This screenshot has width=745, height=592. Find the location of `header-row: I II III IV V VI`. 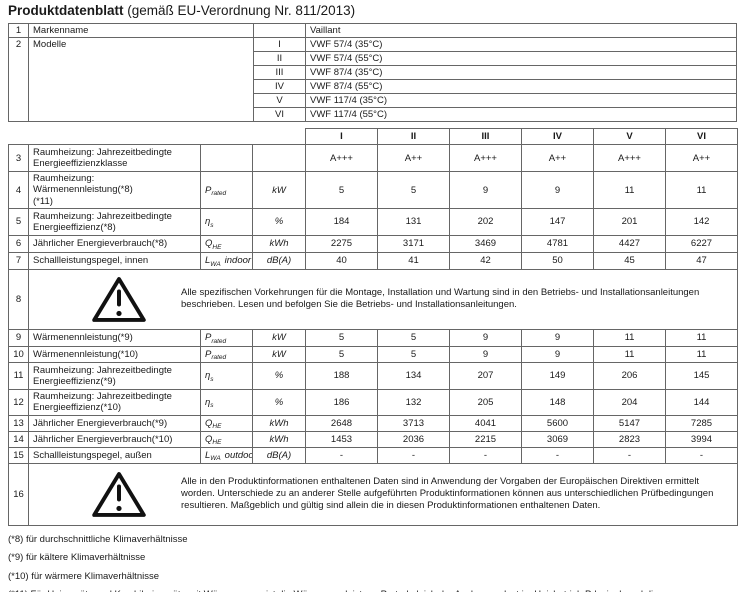

header-row: I II III IV V VI is located at coordinates (373, 137).